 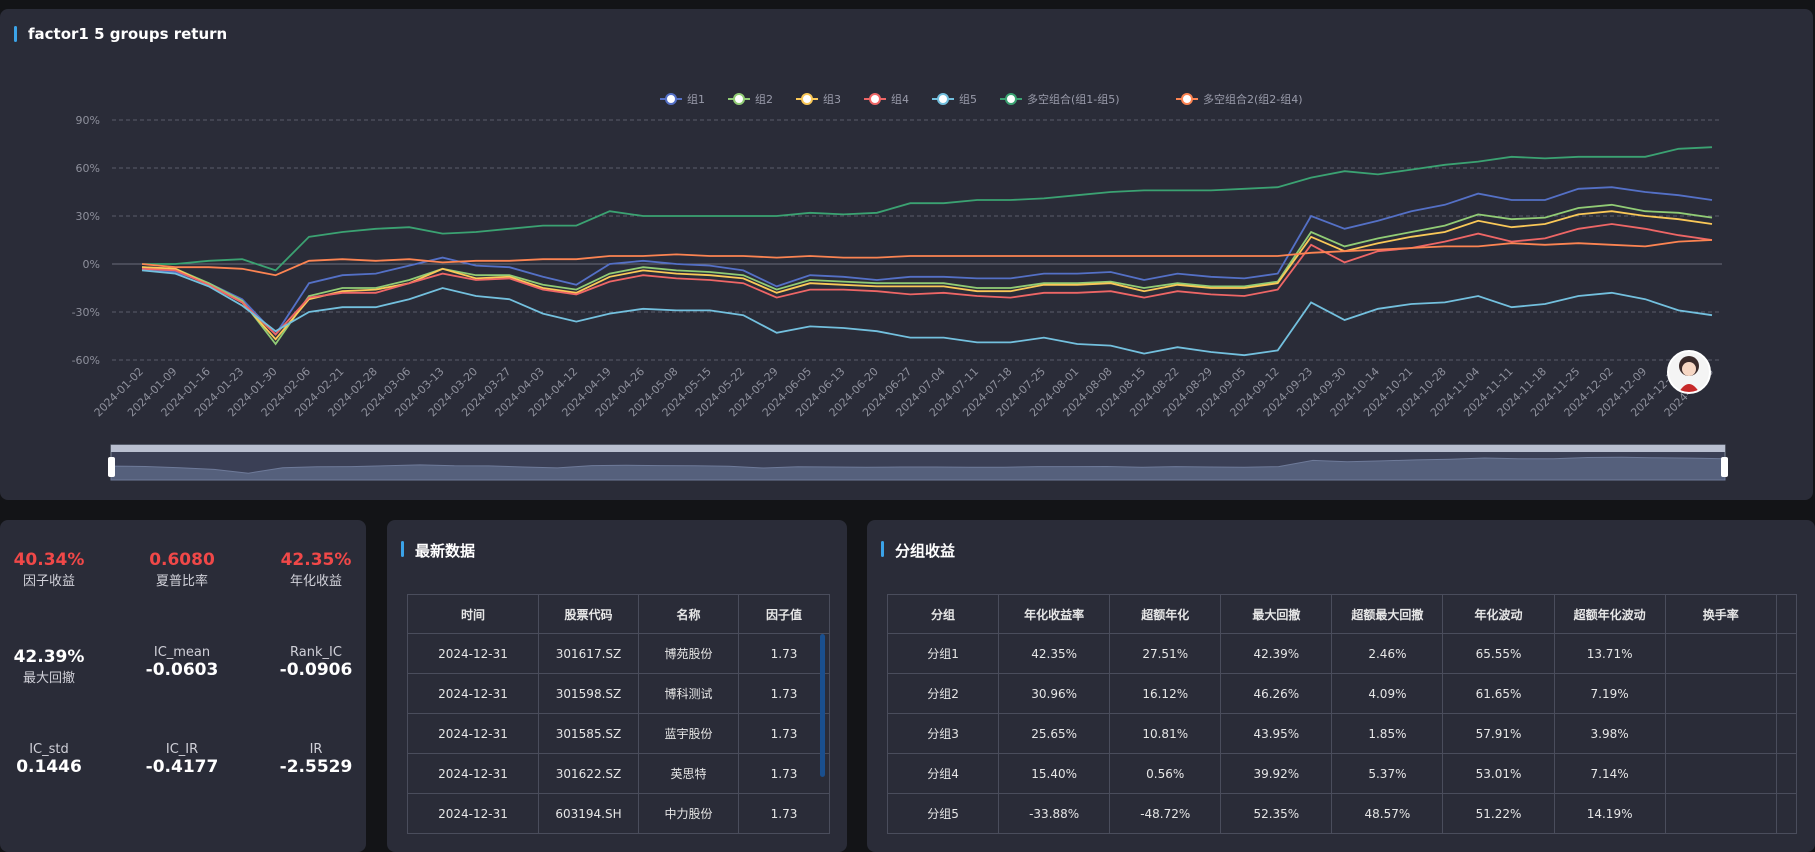 I want to click on table-row: 2024-12-31 301622.SZ 英思特 1.73, so click(x=618, y=773).